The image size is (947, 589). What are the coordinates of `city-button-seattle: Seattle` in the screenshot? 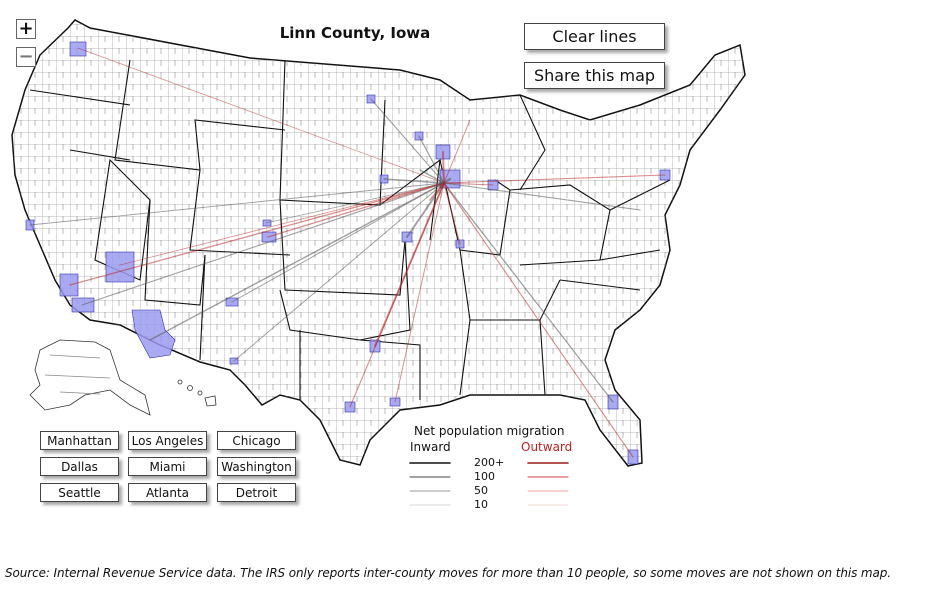 It's located at (79, 492).